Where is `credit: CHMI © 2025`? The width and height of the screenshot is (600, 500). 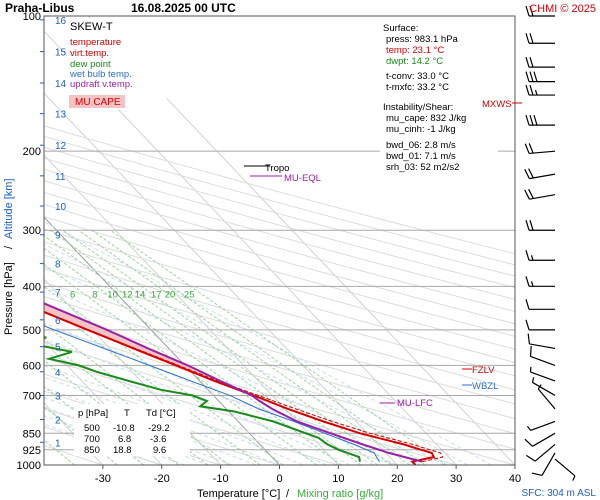 credit: CHMI © 2025 is located at coordinates (562, 9).